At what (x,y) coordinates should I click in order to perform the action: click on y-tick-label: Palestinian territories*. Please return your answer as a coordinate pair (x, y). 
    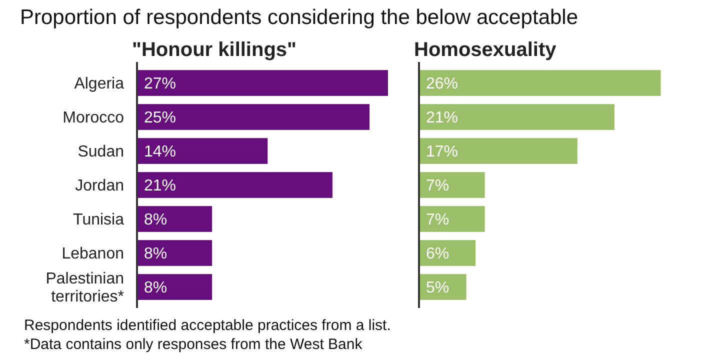
    Looking at the image, I should click on (85, 288).